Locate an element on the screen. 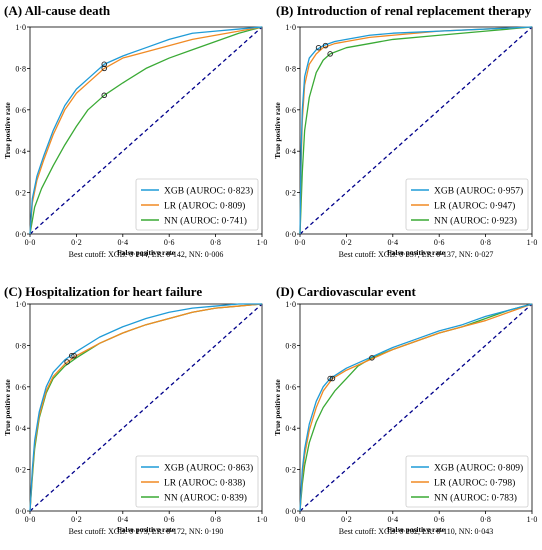 The width and height of the screenshot is (542, 550). legend-entry-nn: NN (AUROC: 0·923) is located at coordinates (475, 221).